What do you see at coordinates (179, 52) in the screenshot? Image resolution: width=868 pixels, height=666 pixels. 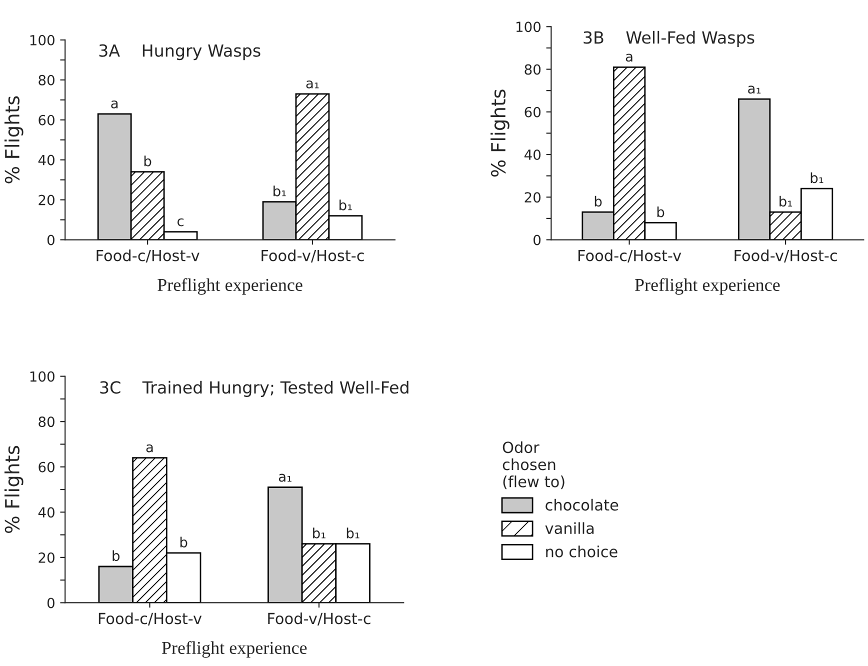 I see `chart-title: 3A Hungry Wasps` at bounding box center [179, 52].